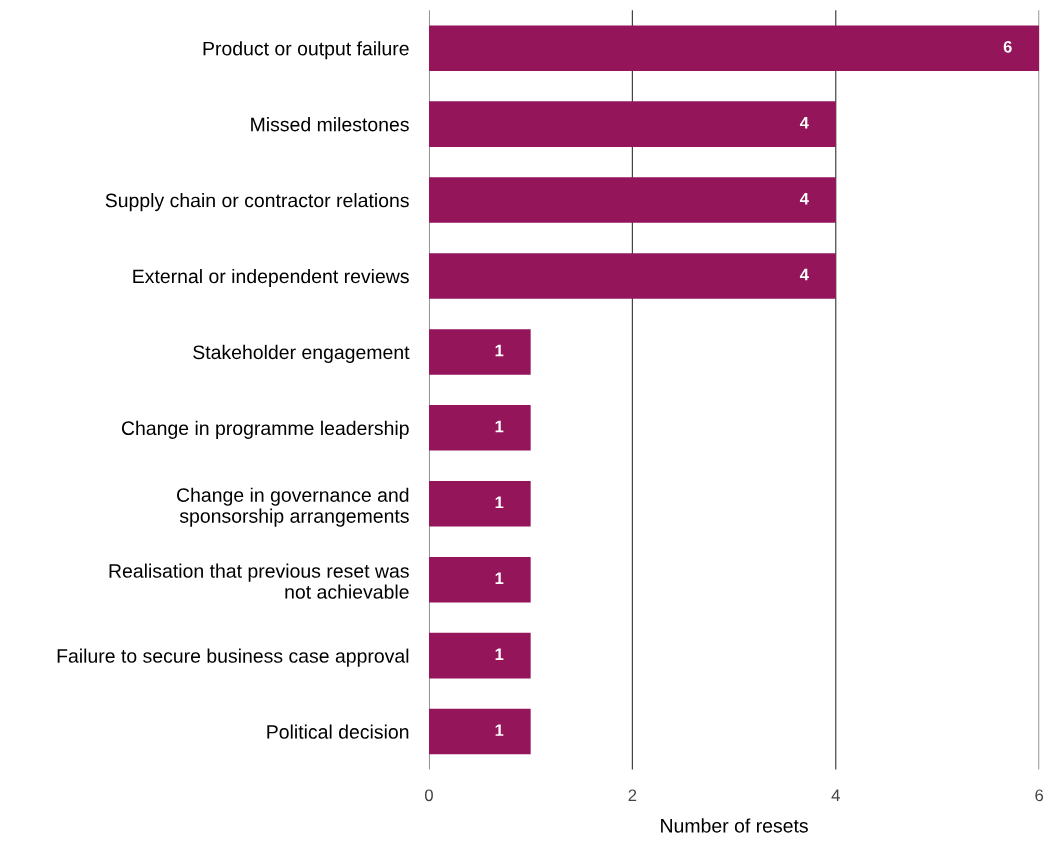 The image size is (1055, 855). Describe the element at coordinates (835, 795) in the screenshot. I see `x-tick-label: 4` at that location.